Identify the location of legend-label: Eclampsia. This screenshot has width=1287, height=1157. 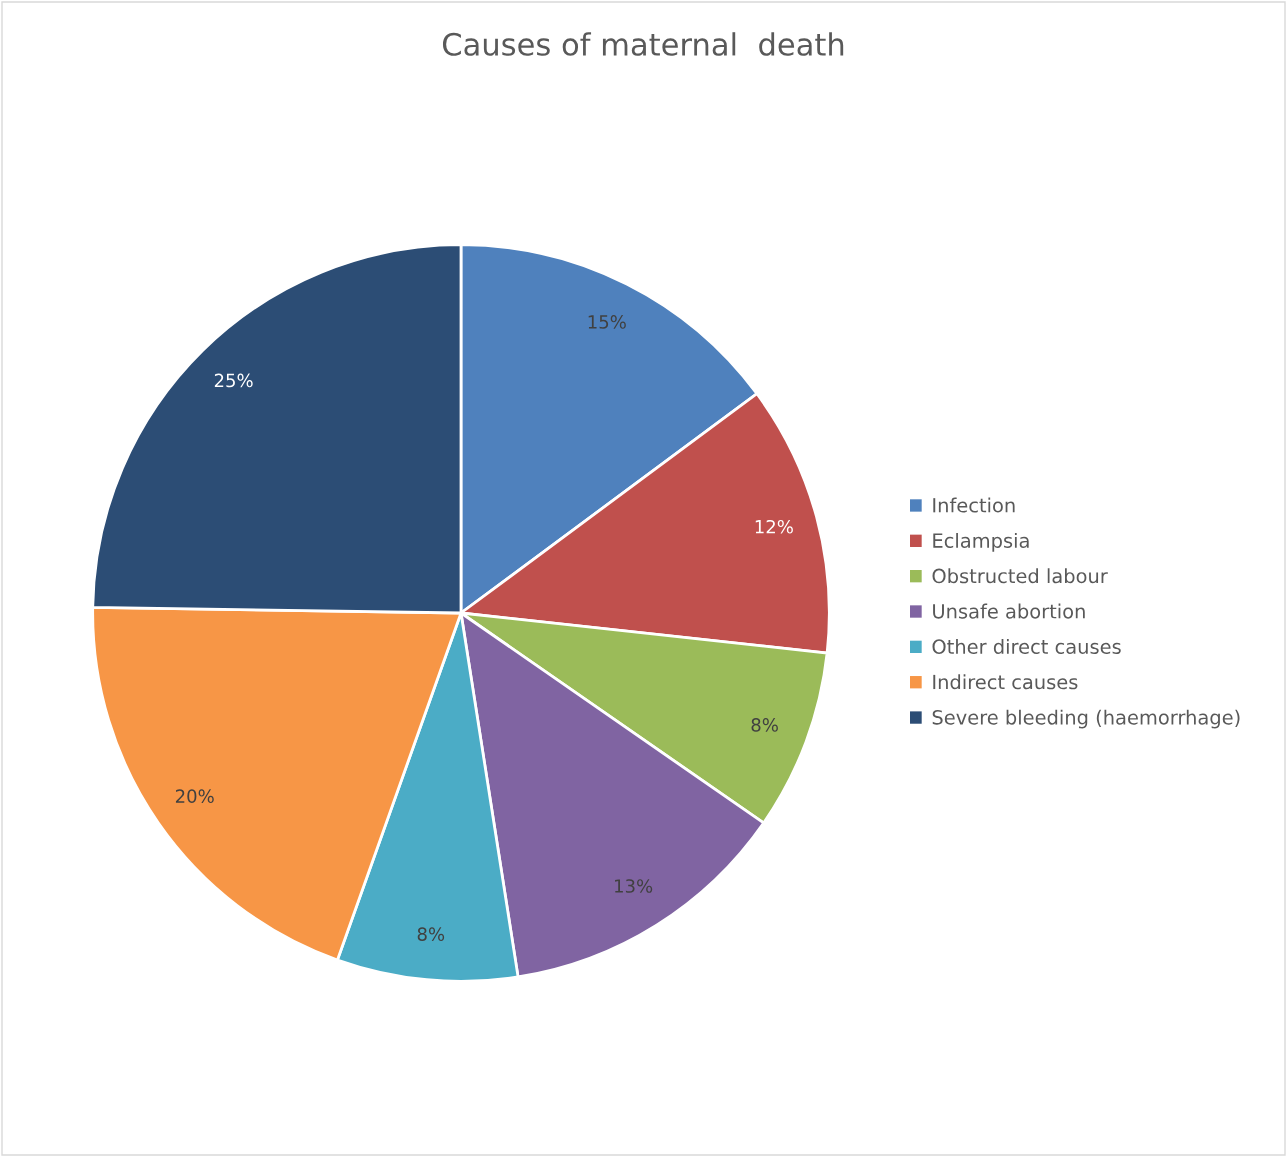
(981, 542).